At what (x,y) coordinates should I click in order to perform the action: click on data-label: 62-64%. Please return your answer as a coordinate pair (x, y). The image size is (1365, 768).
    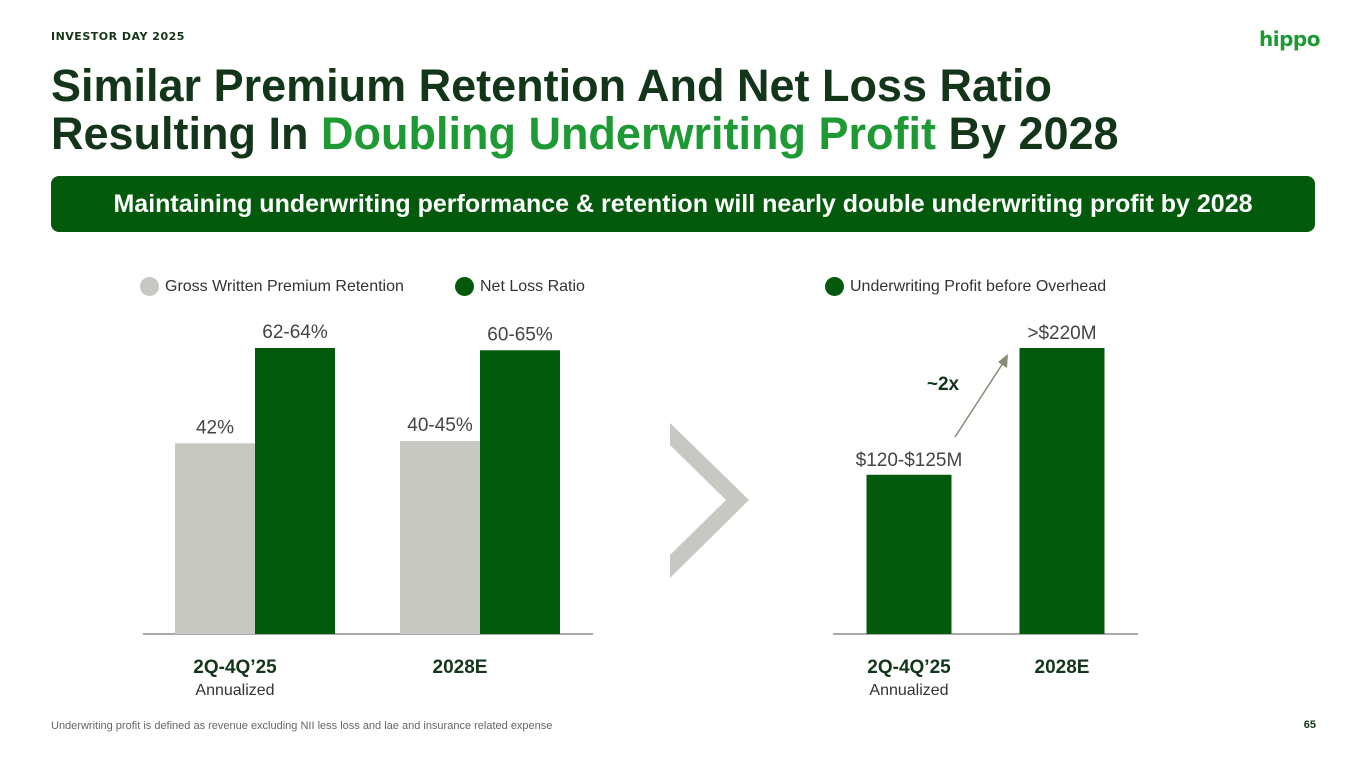
    Looking at the image, I should click on (295, 332).